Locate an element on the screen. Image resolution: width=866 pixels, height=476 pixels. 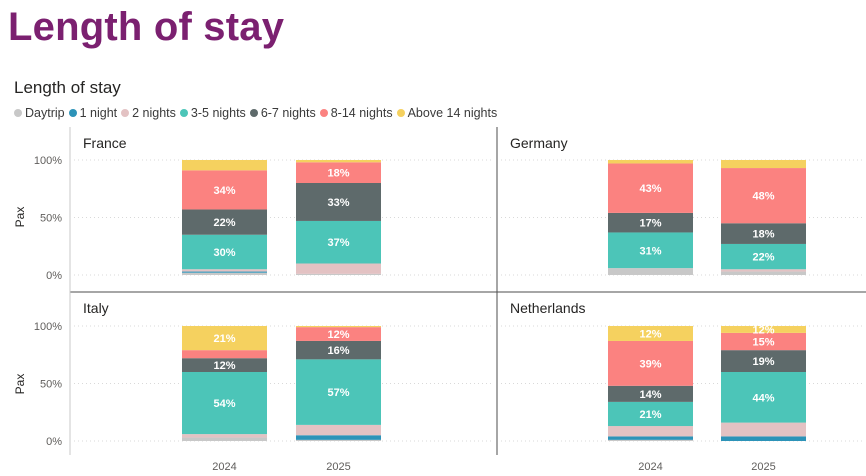
data-label: 33% is located at coordinates (338, 203).